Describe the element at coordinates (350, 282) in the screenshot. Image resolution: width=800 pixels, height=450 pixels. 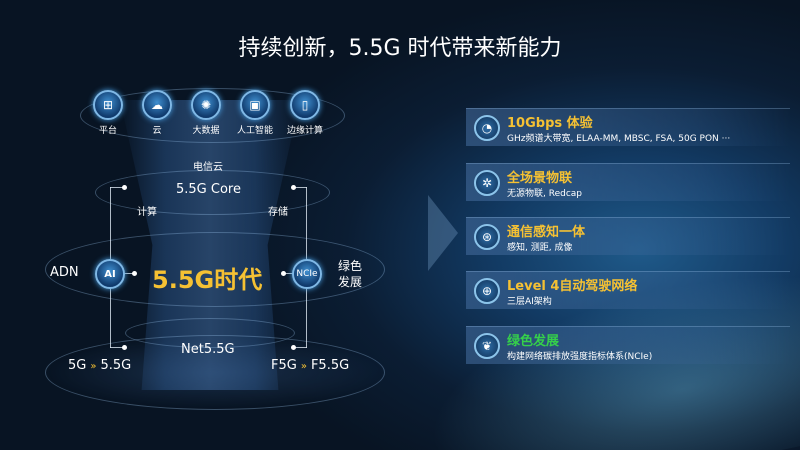
I see `development-text: 发展` at that location.